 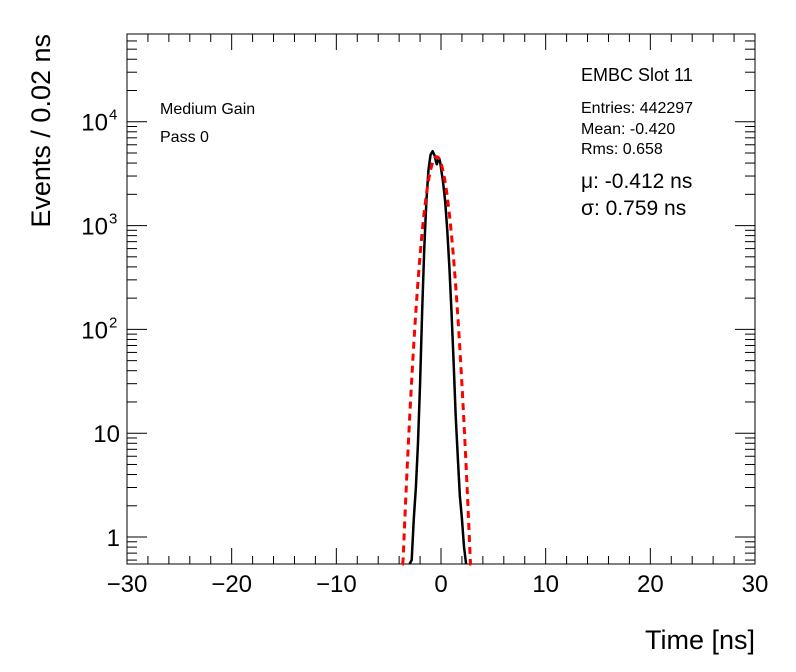 I want to click on y-tick-label-base: 1, so click(x=113, y=538).